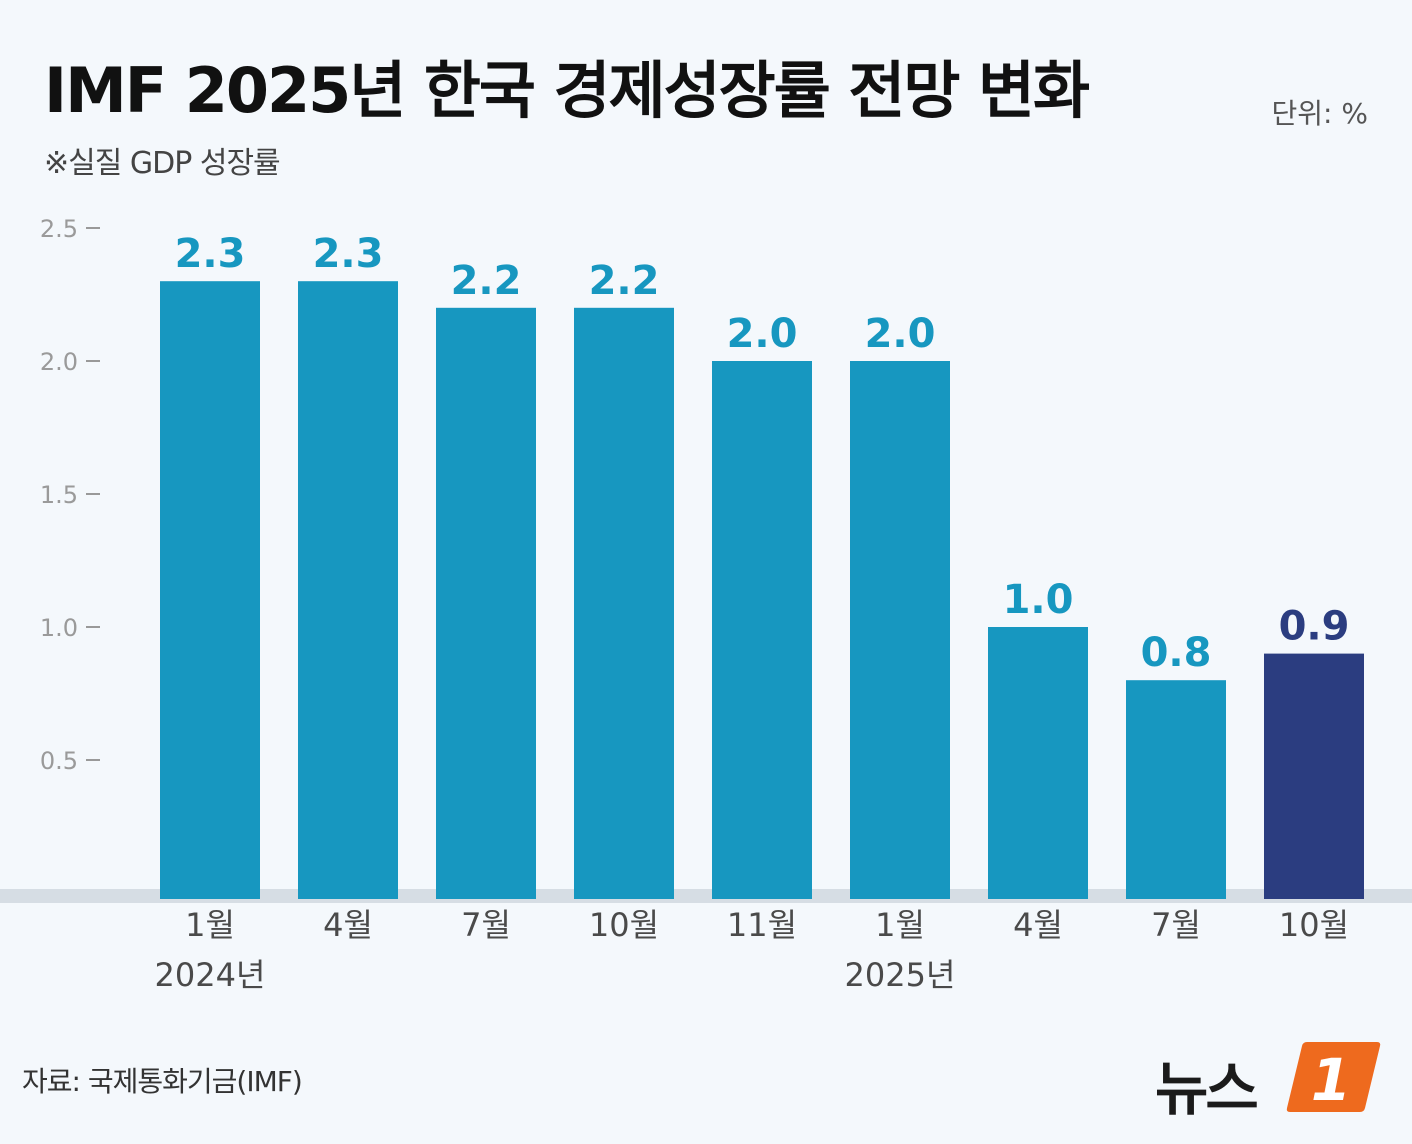 The image size is (1412, 1144). What do you see at coordinates (1038, 600) in the screenshot?
I see `data-label: 1.0` at bounding box center [1038, 600].